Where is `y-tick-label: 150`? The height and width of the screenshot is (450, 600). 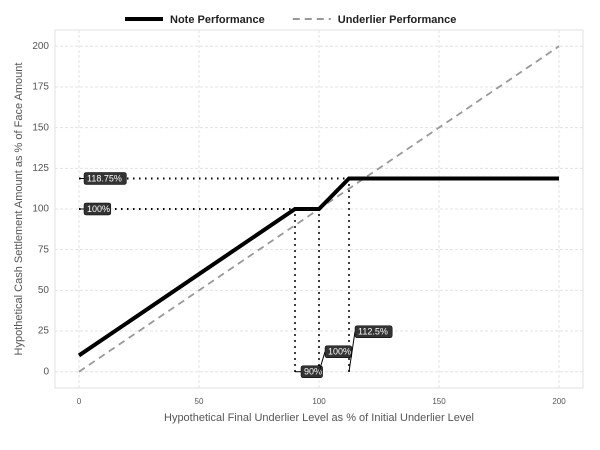
y-tick-label: 150 is located at coordinates (40, 127).